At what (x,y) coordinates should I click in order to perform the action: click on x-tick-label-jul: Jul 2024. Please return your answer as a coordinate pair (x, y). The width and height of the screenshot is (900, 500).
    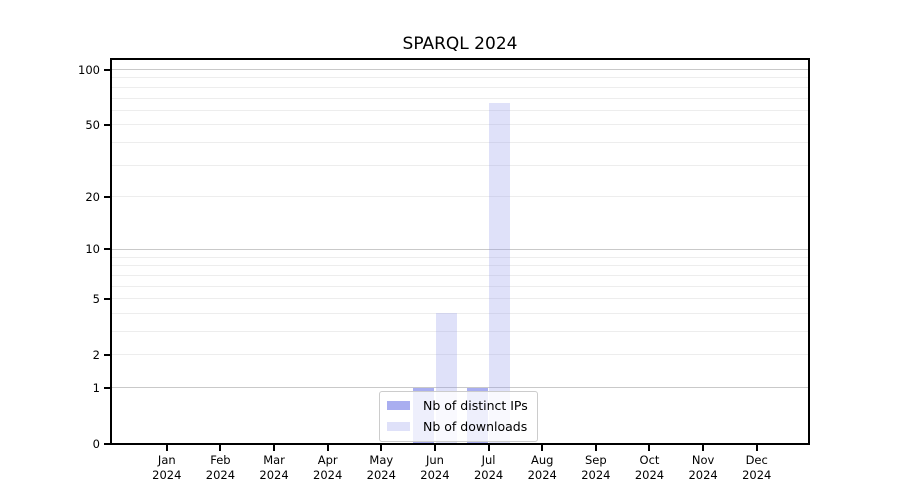
    Looking at the image, I should click on (488, 467).